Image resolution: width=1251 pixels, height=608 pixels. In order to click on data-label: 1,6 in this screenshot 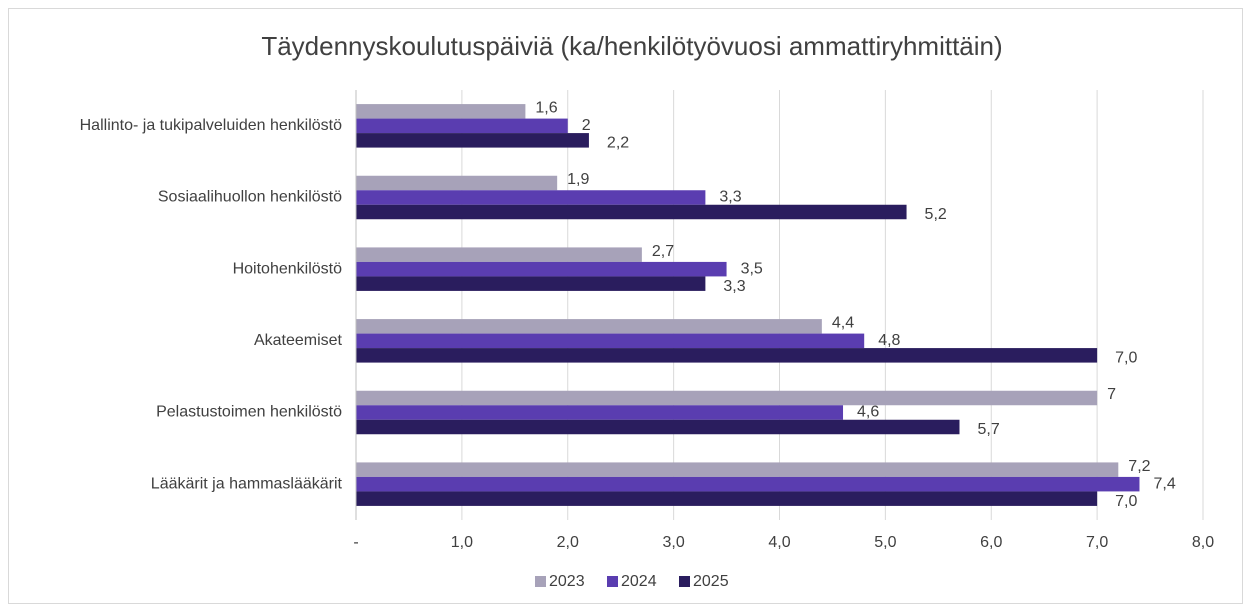, I will do `click(546, 108)`.